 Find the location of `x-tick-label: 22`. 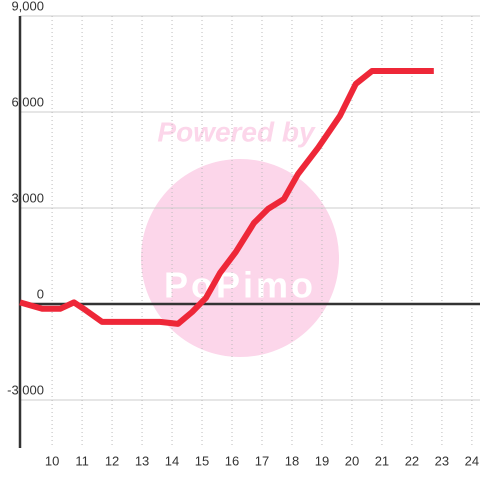

x-tick-label: 22 is located at coordinates (412, 460).